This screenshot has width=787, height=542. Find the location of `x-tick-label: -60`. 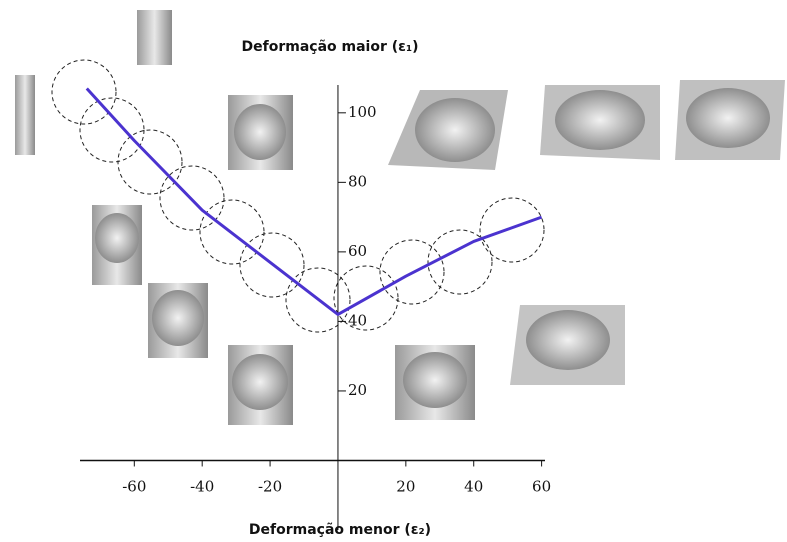

x-tick-label: -60 is located at coordinates (134, 486).